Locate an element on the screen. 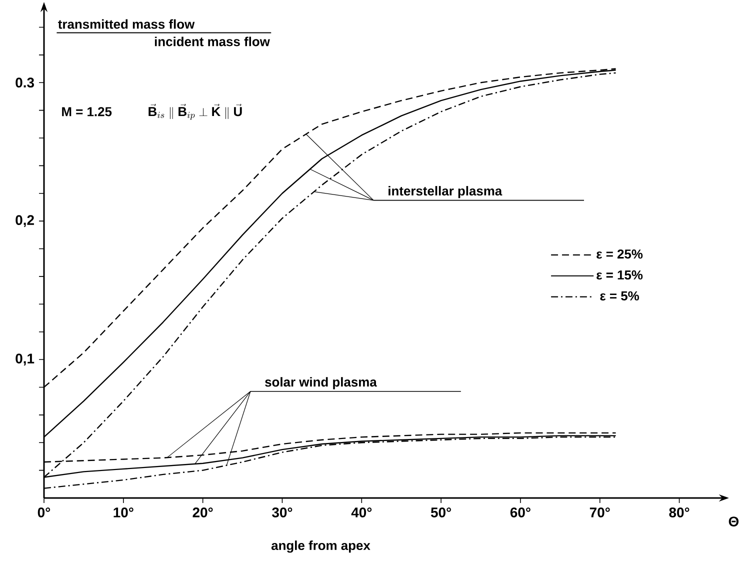  y-tick-label: 0,1 is located at coordinates (25, 360).